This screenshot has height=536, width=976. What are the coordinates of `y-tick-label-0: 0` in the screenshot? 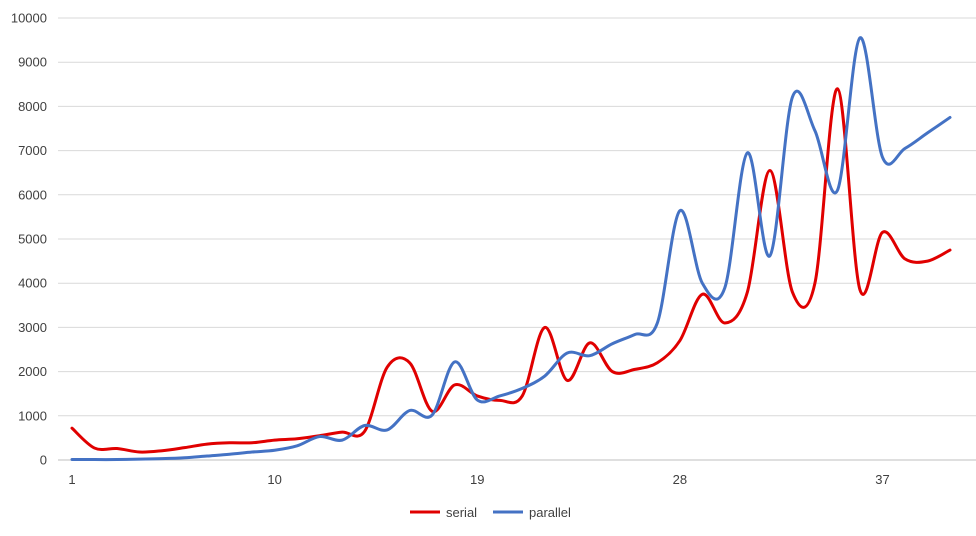 It's located at (43, 460).